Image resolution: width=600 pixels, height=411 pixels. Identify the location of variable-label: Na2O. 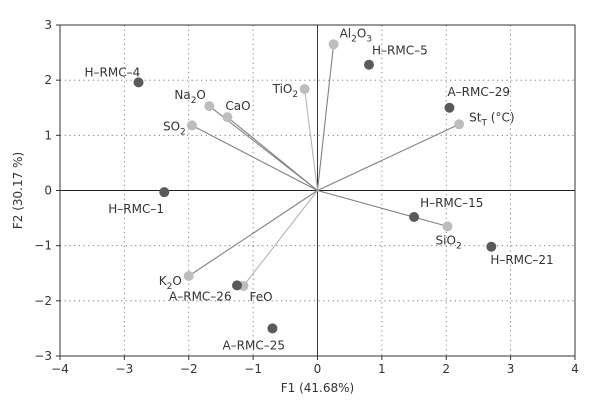
(190, 97).